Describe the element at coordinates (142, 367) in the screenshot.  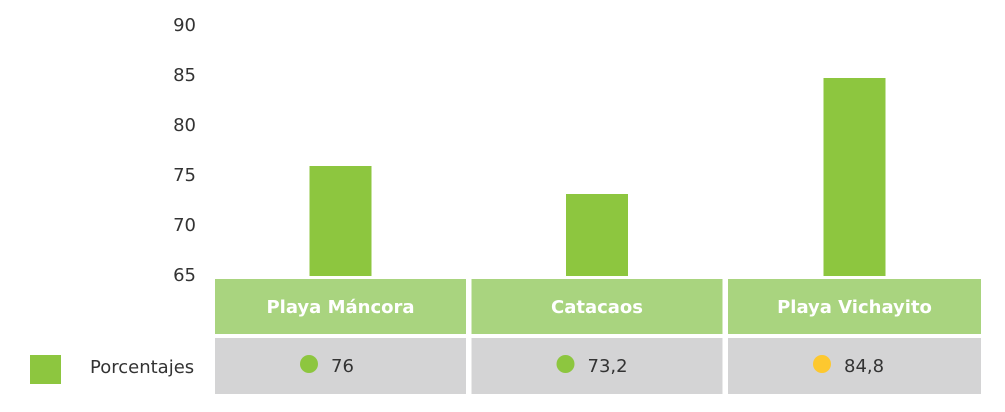
I see `legend-label: Porcentajes` at that location.